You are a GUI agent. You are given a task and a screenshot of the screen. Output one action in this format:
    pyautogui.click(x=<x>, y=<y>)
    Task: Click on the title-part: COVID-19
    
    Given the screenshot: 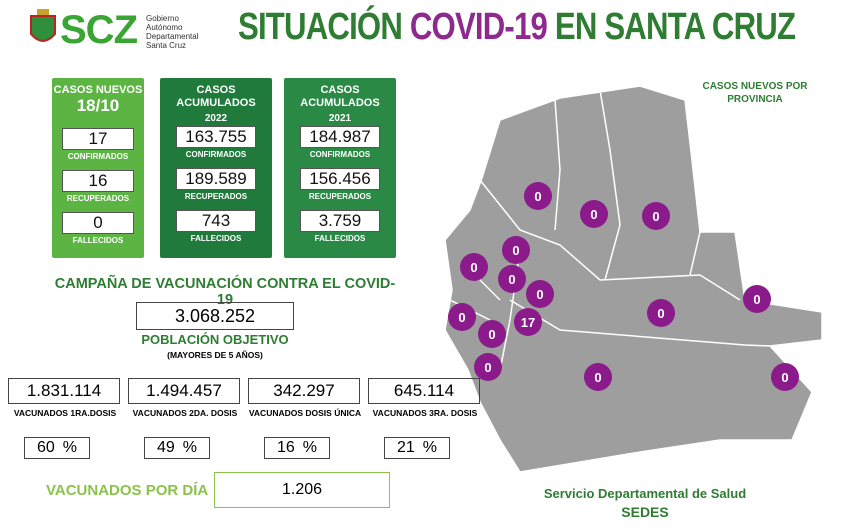 What is the action you would take?
    pyautogui.click(x=478, y=27)
    